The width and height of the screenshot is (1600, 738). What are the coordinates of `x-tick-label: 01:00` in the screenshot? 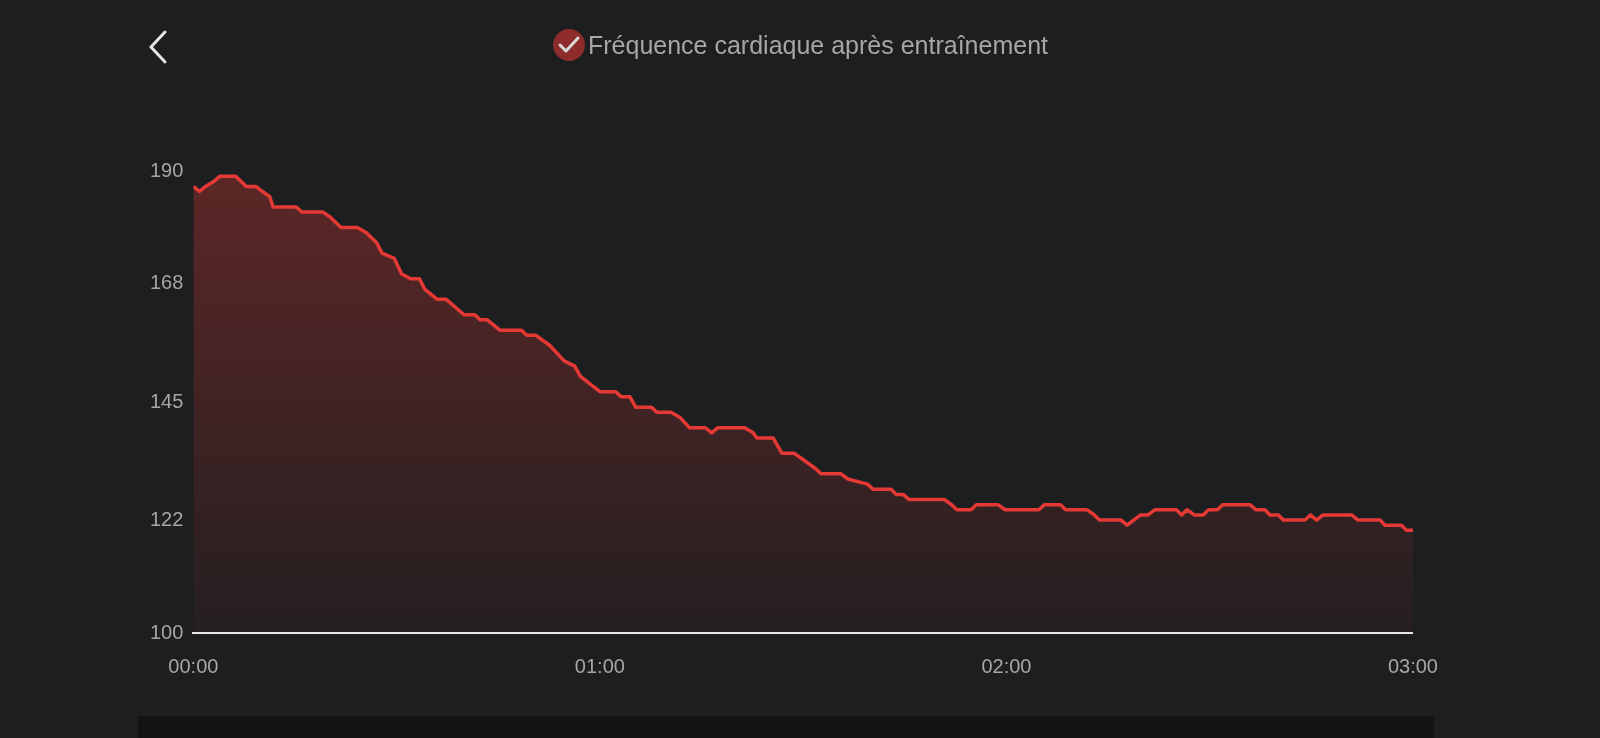 It's located at (599, 665).